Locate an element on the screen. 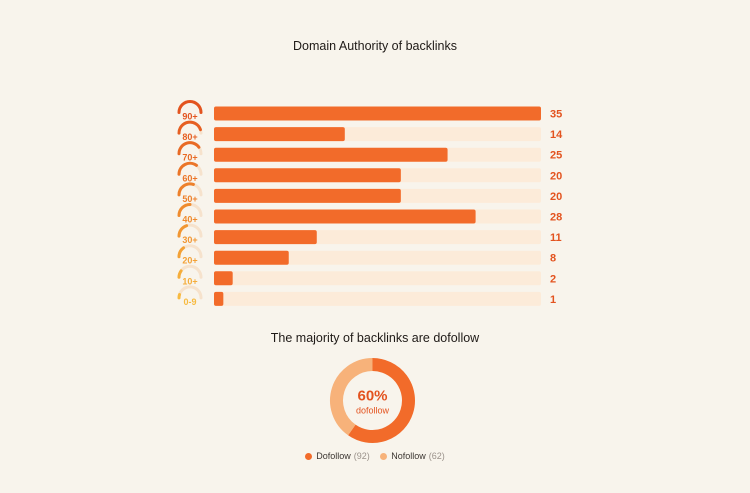 This screenshot has width=750, height=493. category-label: 20+ is located at coordinates (189, 261).